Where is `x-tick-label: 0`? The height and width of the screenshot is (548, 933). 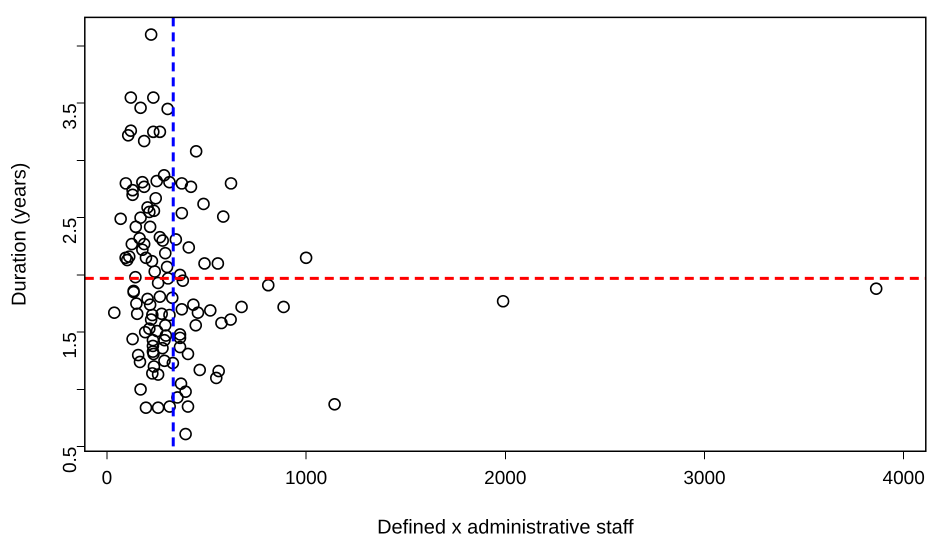 x-tick-label: 0 is located at coordinates (107, 478).